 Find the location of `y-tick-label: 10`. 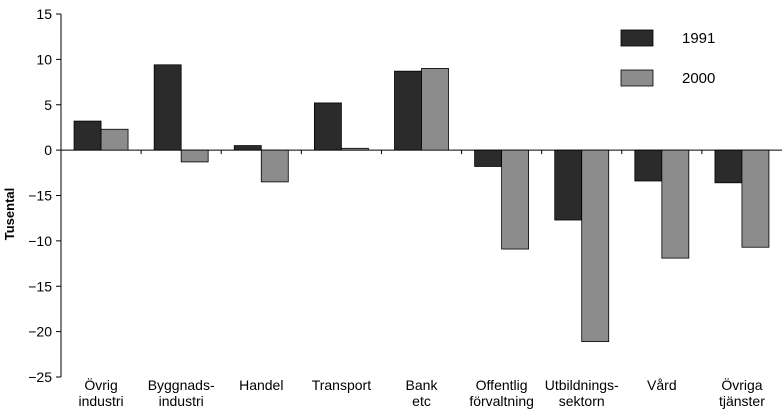

y-tick-label: 10 is located at coordinates (44, 59).